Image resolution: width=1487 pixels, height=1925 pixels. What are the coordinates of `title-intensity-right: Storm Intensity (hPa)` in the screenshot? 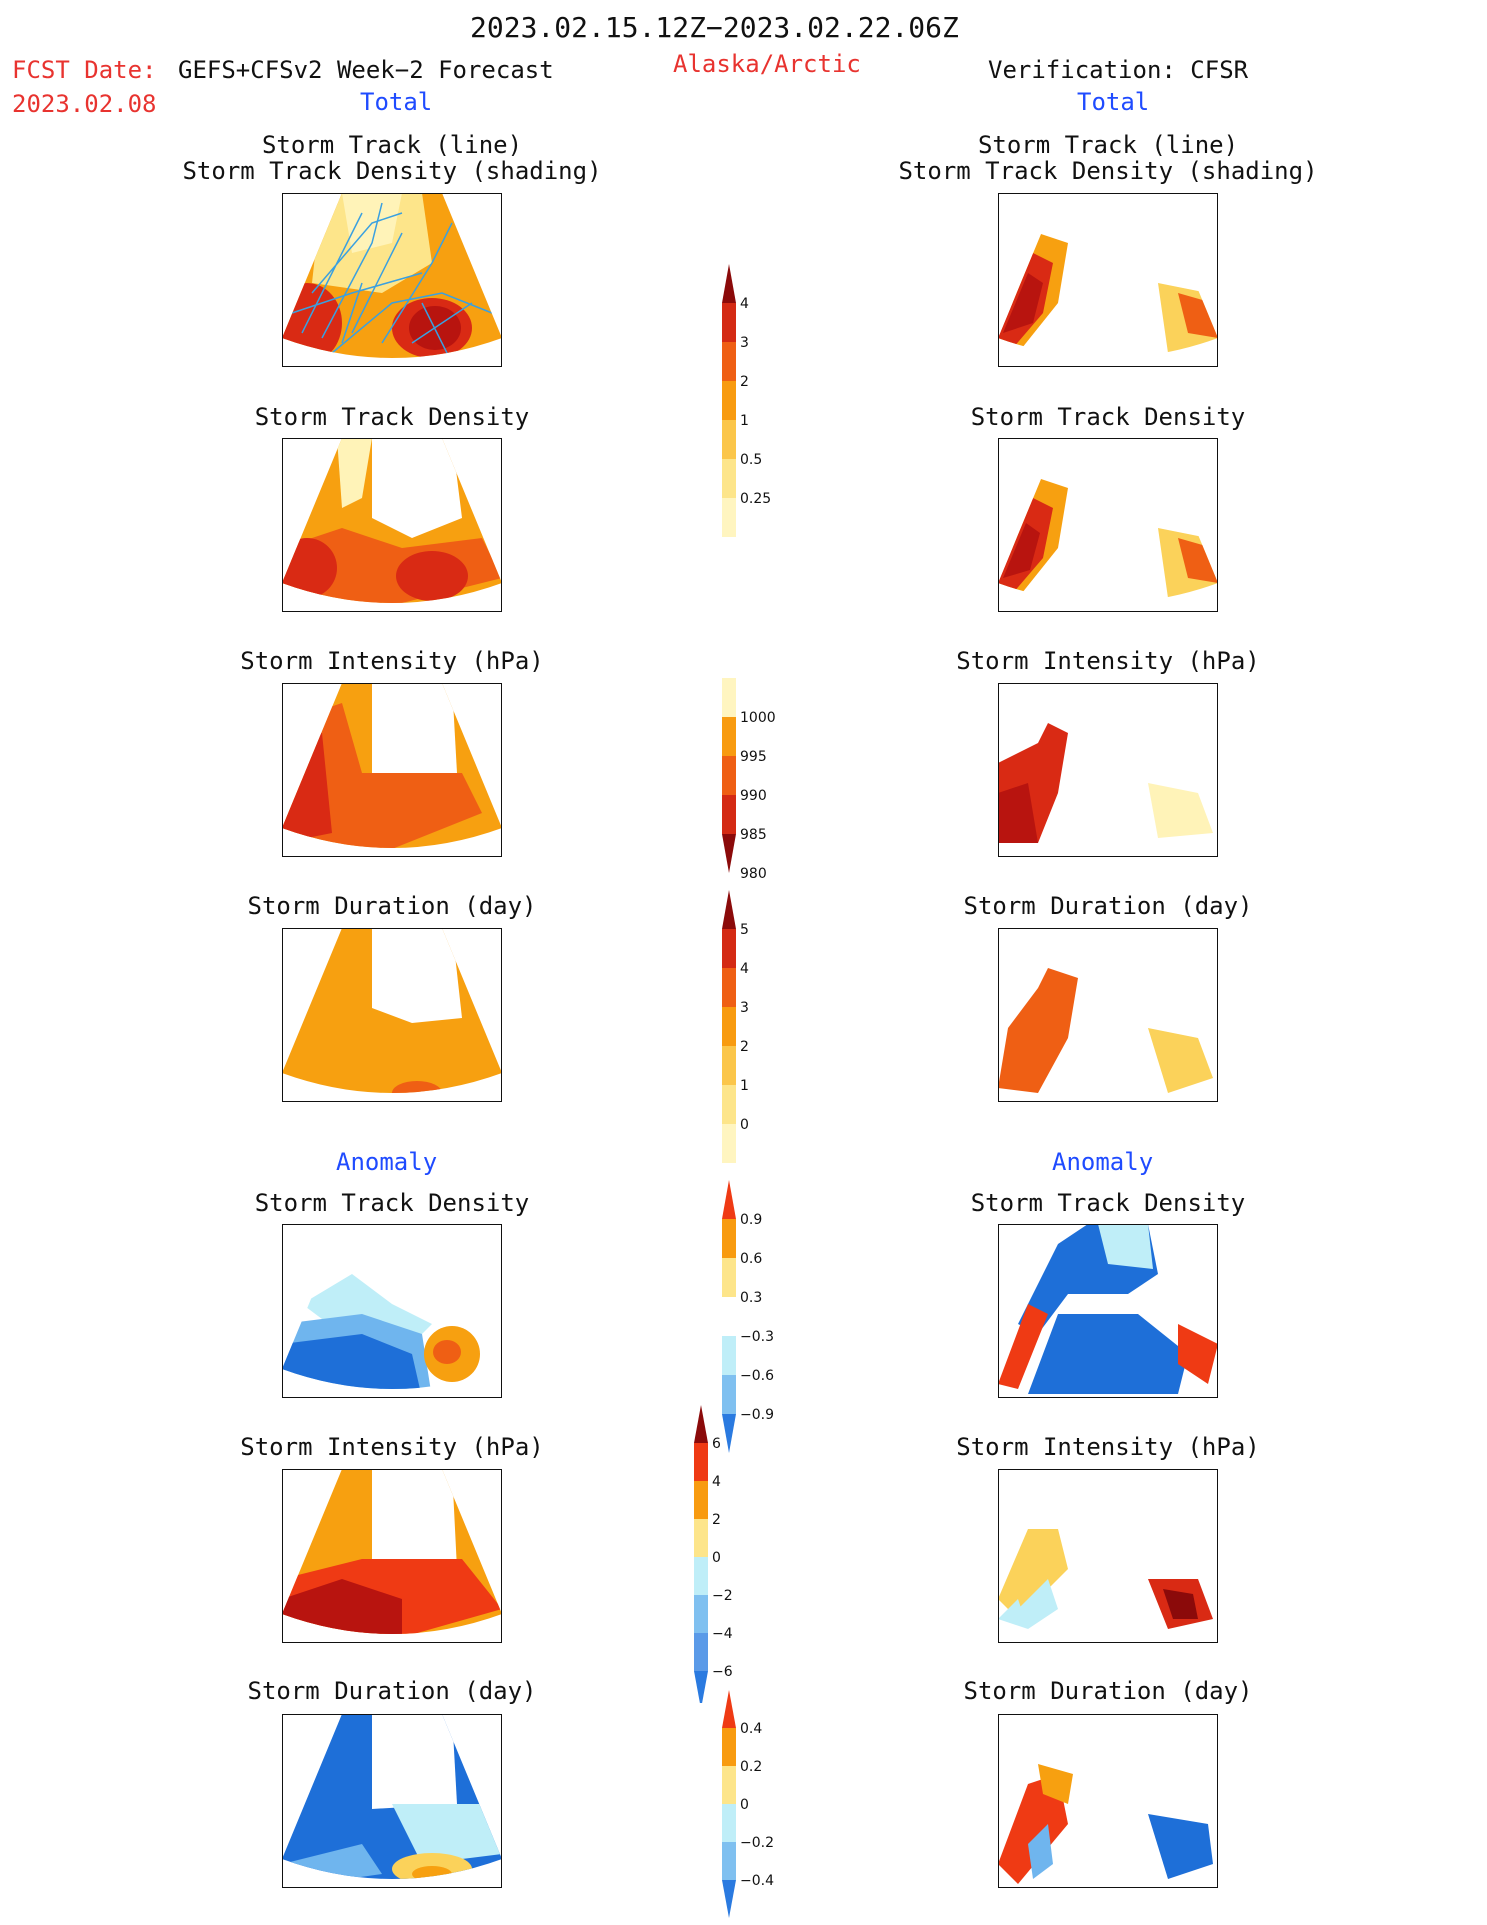 It's located at (1108, 661).